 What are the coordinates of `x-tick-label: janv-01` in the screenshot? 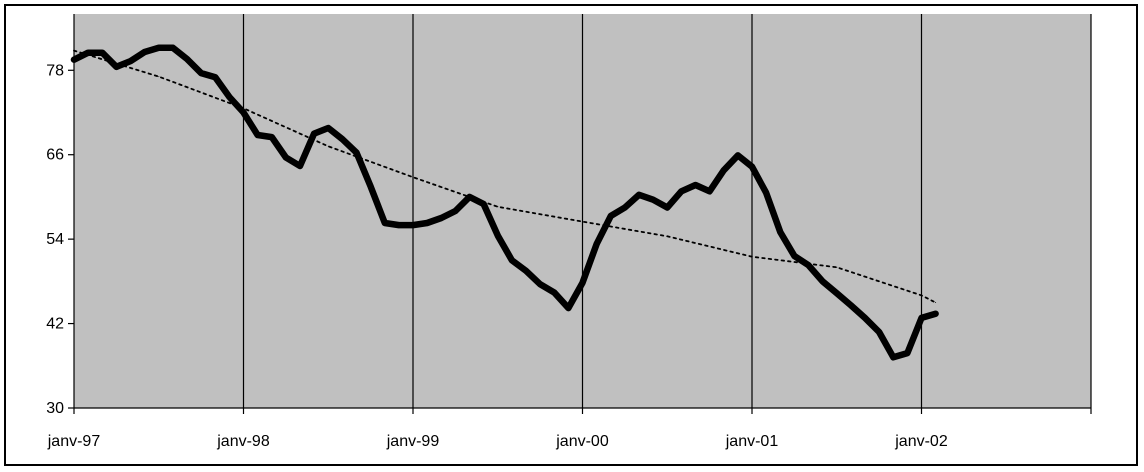 It's located at (752, 441).